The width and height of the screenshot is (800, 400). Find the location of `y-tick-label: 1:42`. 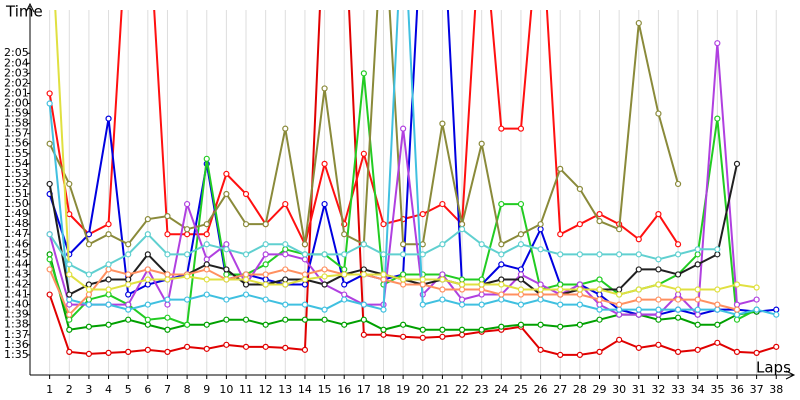

y-tick-label: 1:42 is located at coordinates (16, 284).